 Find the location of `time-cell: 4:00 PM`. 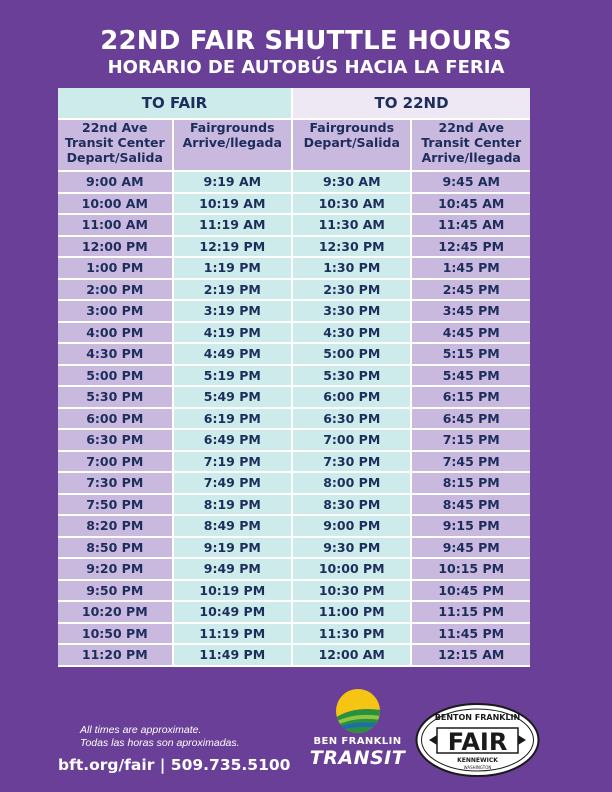

time-cell: 4:00 PM is located at coordinates (116, 333).